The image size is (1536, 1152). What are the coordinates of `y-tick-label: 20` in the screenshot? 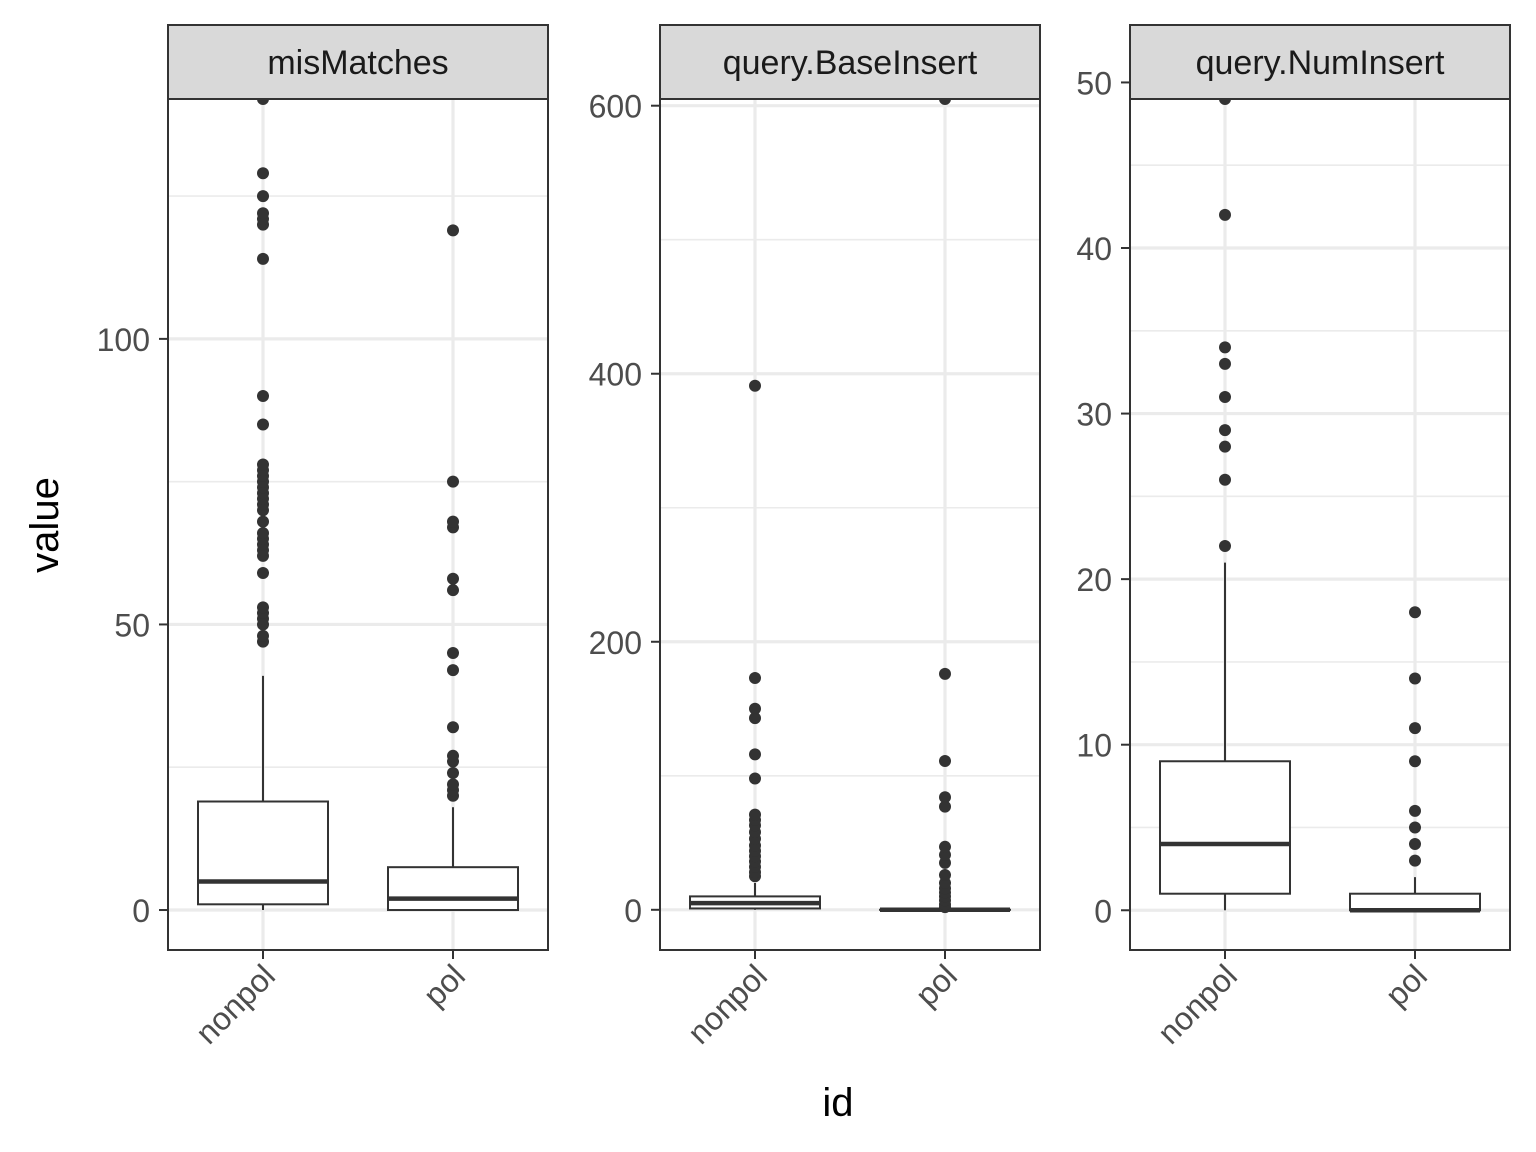 It's located at (1094, 580).